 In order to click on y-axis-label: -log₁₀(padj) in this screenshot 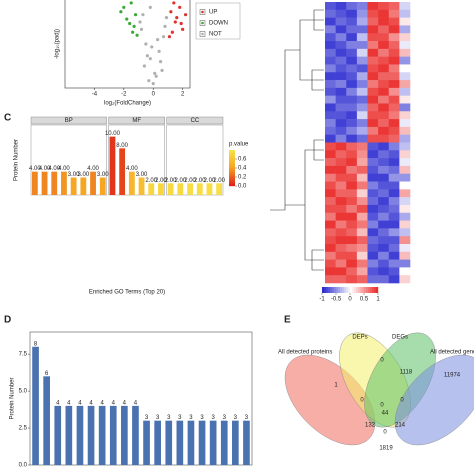, I will do `click(58, 44)`.